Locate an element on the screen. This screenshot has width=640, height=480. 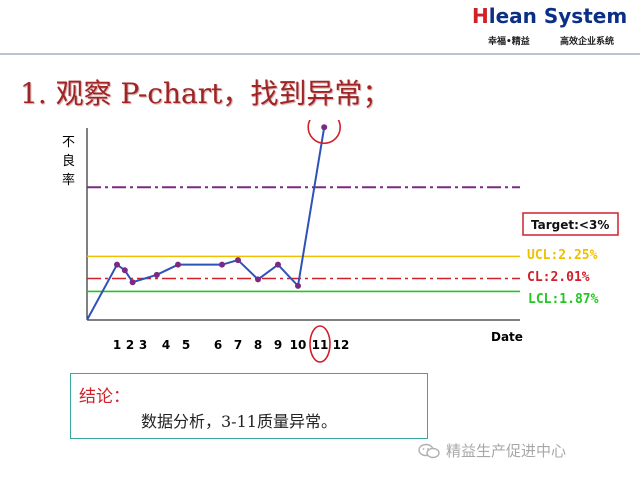
tagline-right: 高效企业系统 is located at coordinates (587, 42).